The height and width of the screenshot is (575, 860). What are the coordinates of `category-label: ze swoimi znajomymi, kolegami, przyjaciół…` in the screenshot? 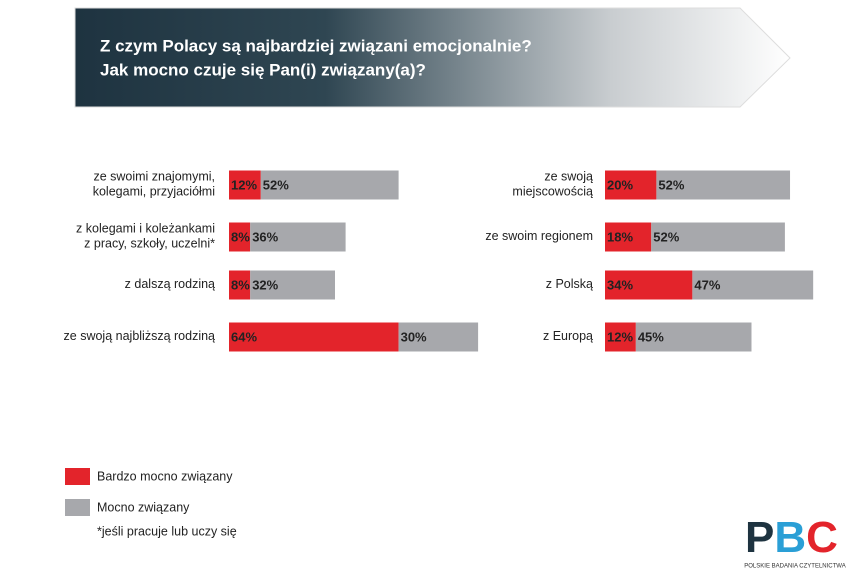 It's located at (154, 184).